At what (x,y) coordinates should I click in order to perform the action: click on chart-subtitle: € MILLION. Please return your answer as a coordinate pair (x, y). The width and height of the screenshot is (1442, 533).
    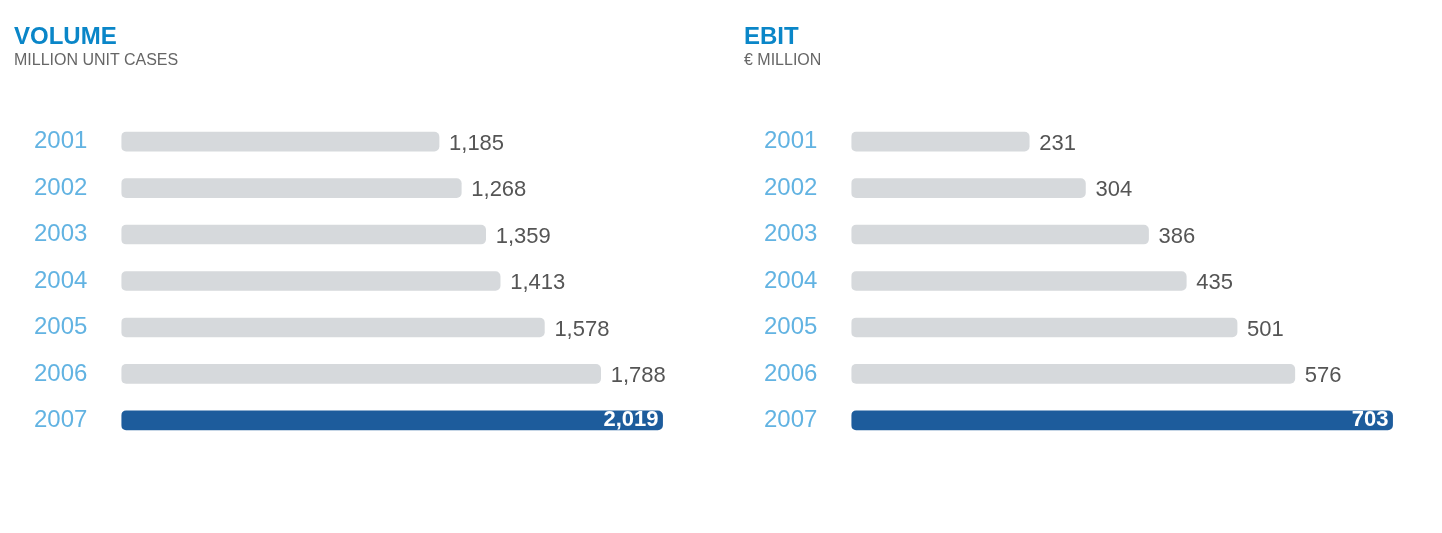
    Looking at the image, I should click on (783, 60).